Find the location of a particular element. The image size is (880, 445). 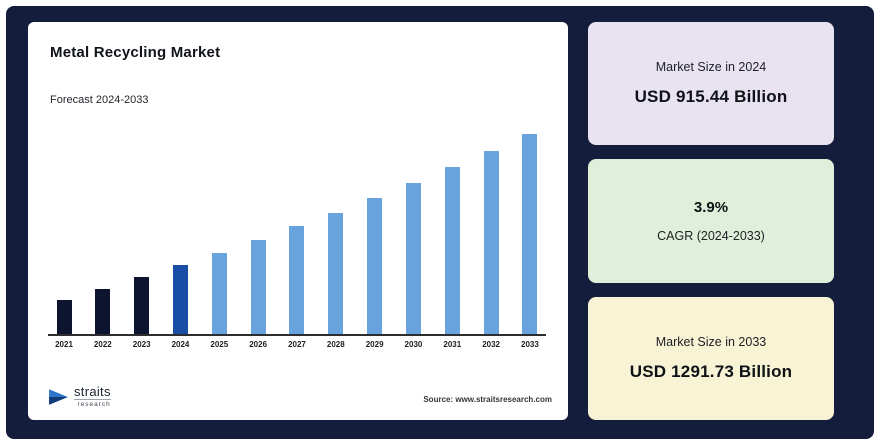

stat-card-0: Market Size in 2024 USD 915.44 Billion is located at coordinates (711, 84).